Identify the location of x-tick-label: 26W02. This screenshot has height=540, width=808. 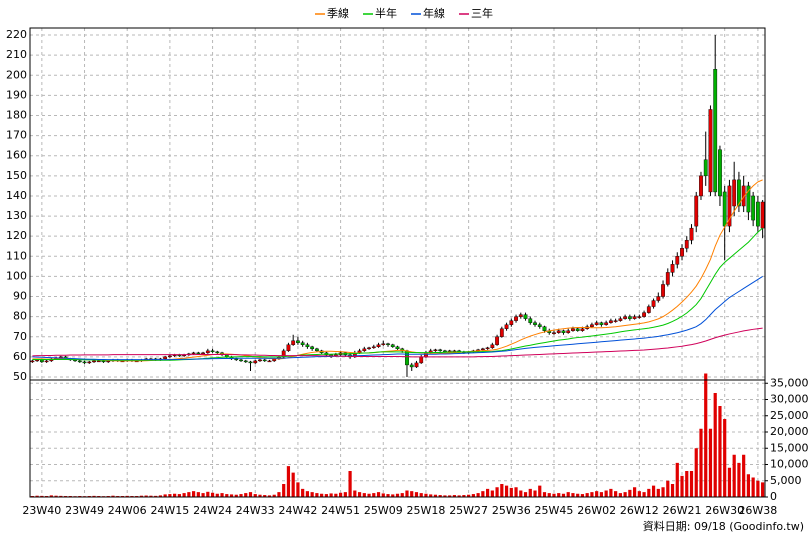
(596, 510).